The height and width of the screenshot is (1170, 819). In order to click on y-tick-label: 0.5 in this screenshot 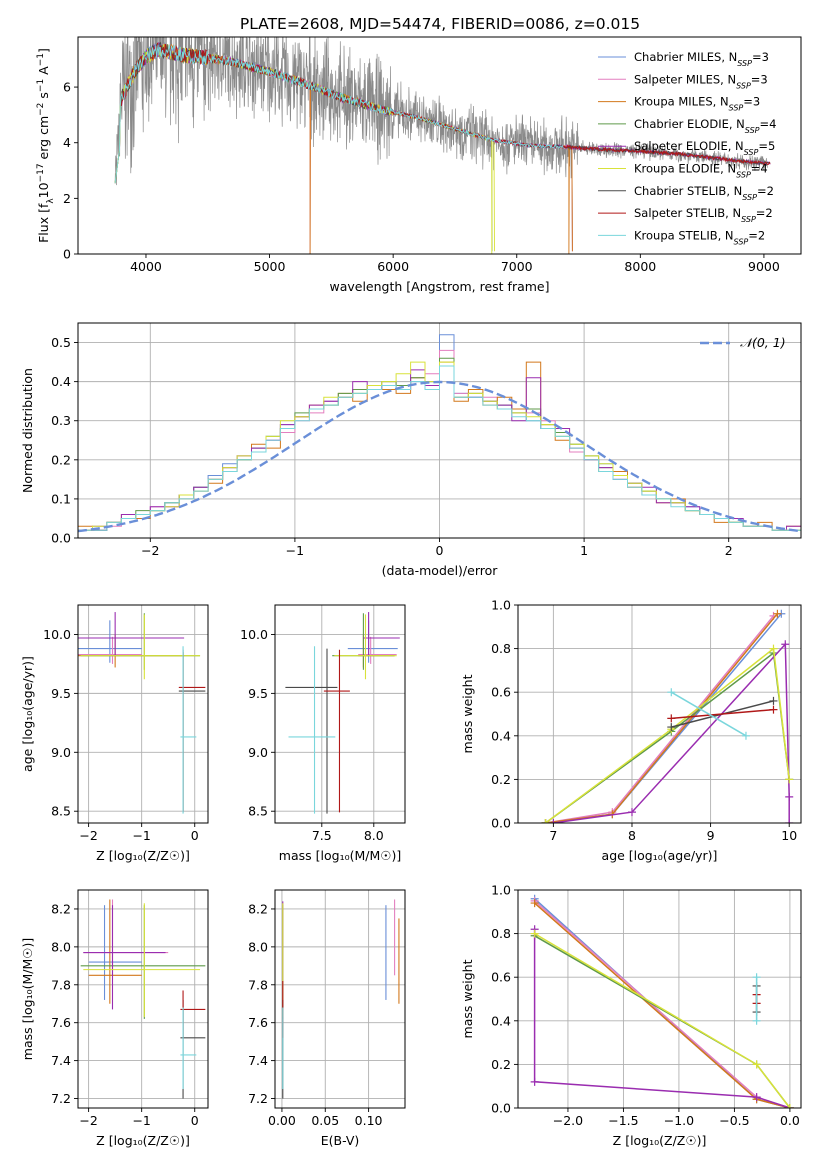, I will do `click(61, 342)`.